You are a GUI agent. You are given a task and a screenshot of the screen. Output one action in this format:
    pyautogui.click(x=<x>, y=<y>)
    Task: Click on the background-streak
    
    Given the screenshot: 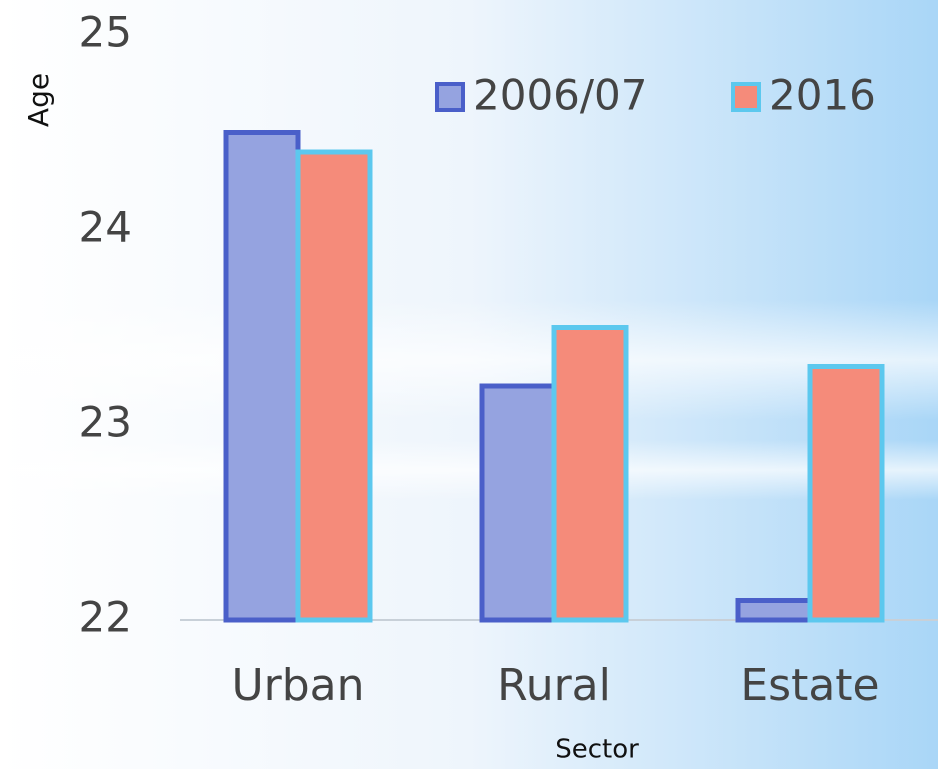 What is the action you would take?
    pyautogui.click(x=469, y=470)
    